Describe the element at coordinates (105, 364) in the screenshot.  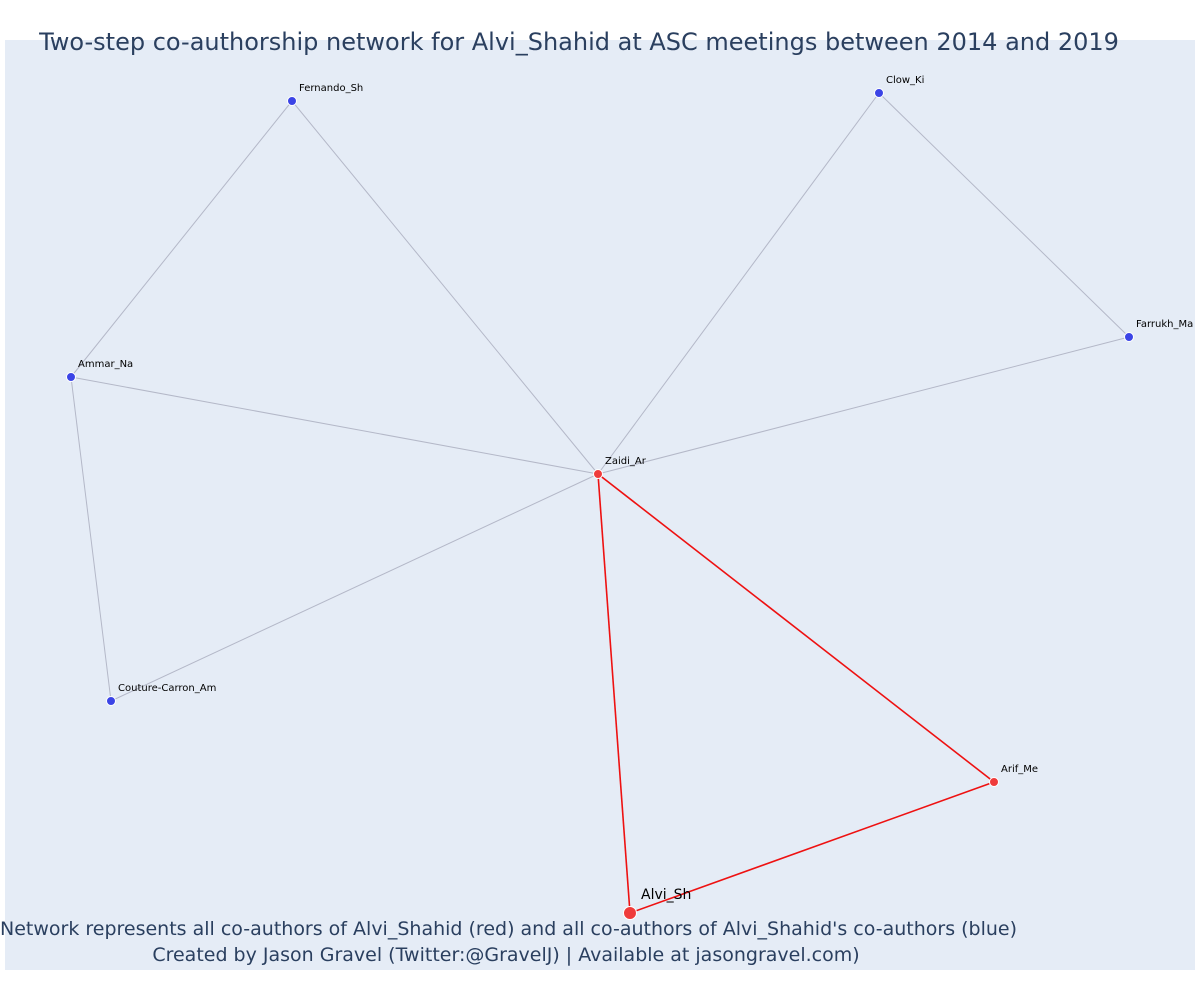
I see `node-label-ammar-na: Ammar_Na` at that location.